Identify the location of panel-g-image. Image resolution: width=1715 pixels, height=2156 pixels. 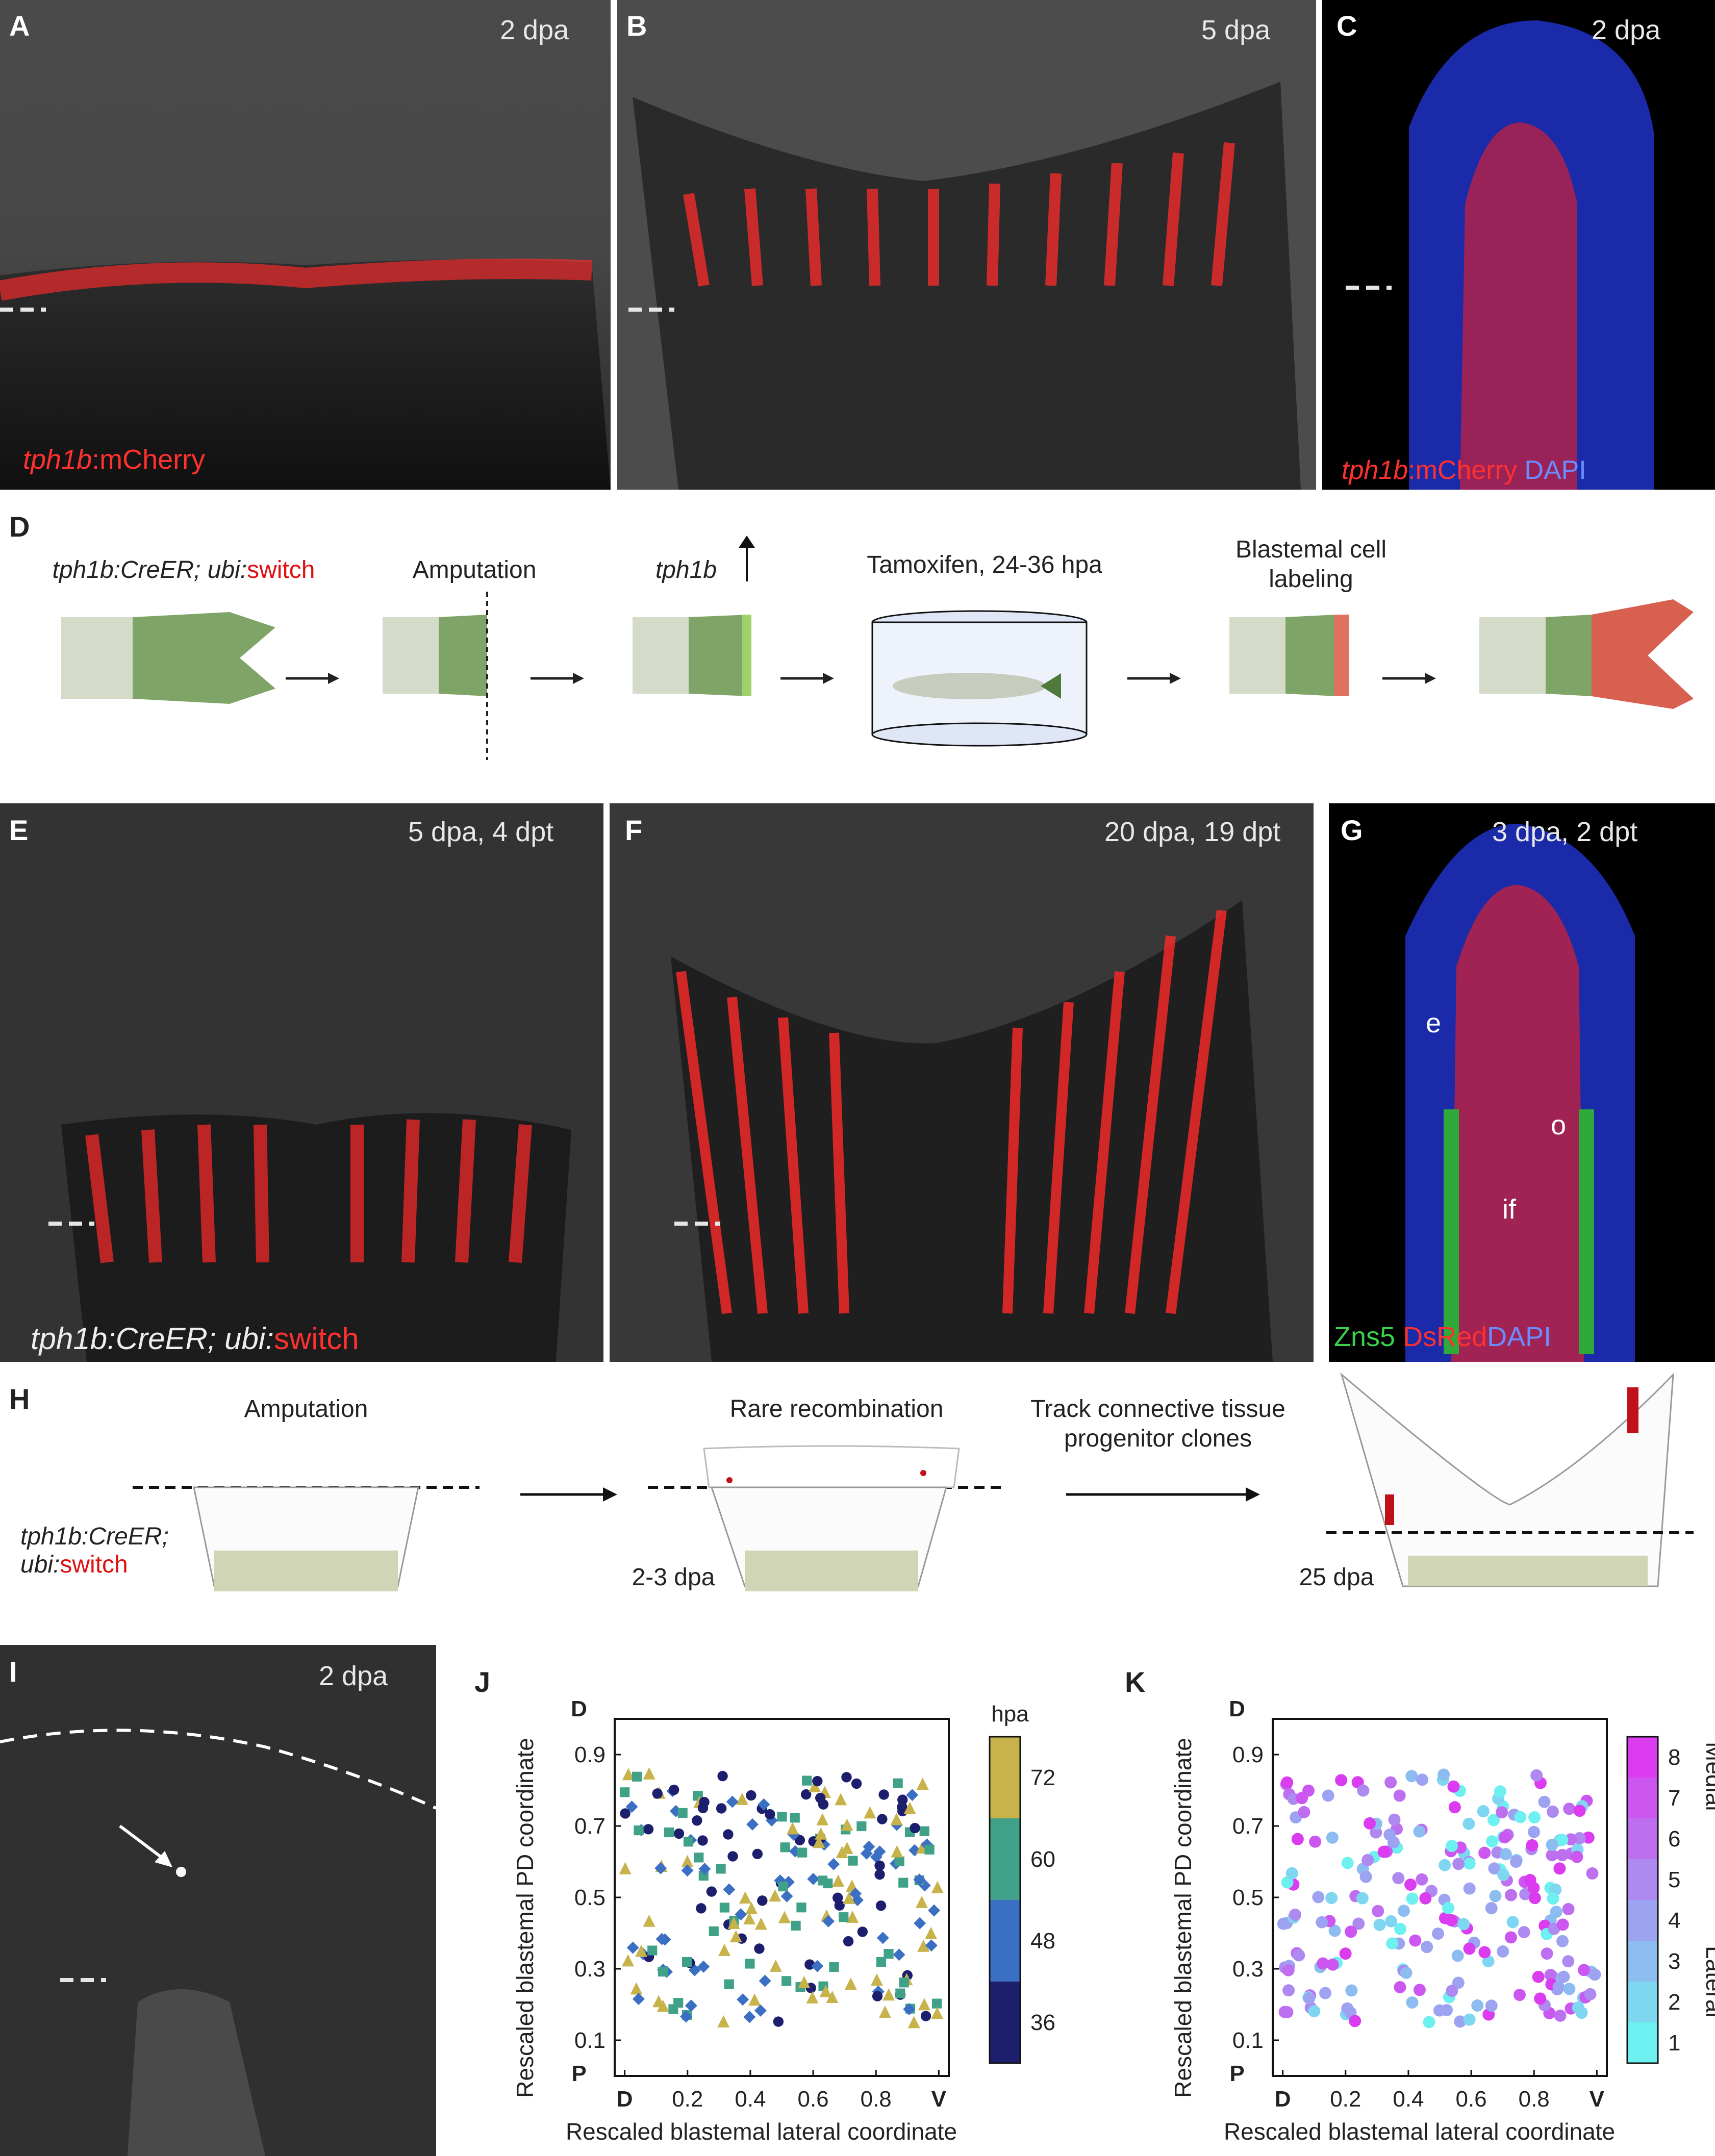
(1522, 1082).